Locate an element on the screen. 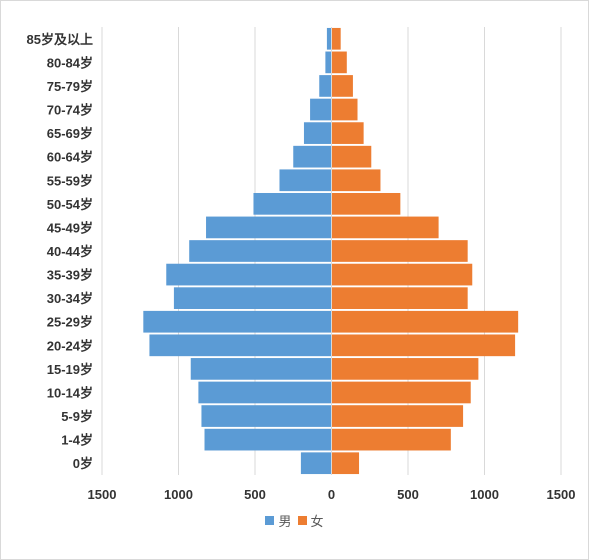 The width and height of the screenshot is (589, 560). y-tick-label-12: 55-59岁 is located at coordinates (70, 180).